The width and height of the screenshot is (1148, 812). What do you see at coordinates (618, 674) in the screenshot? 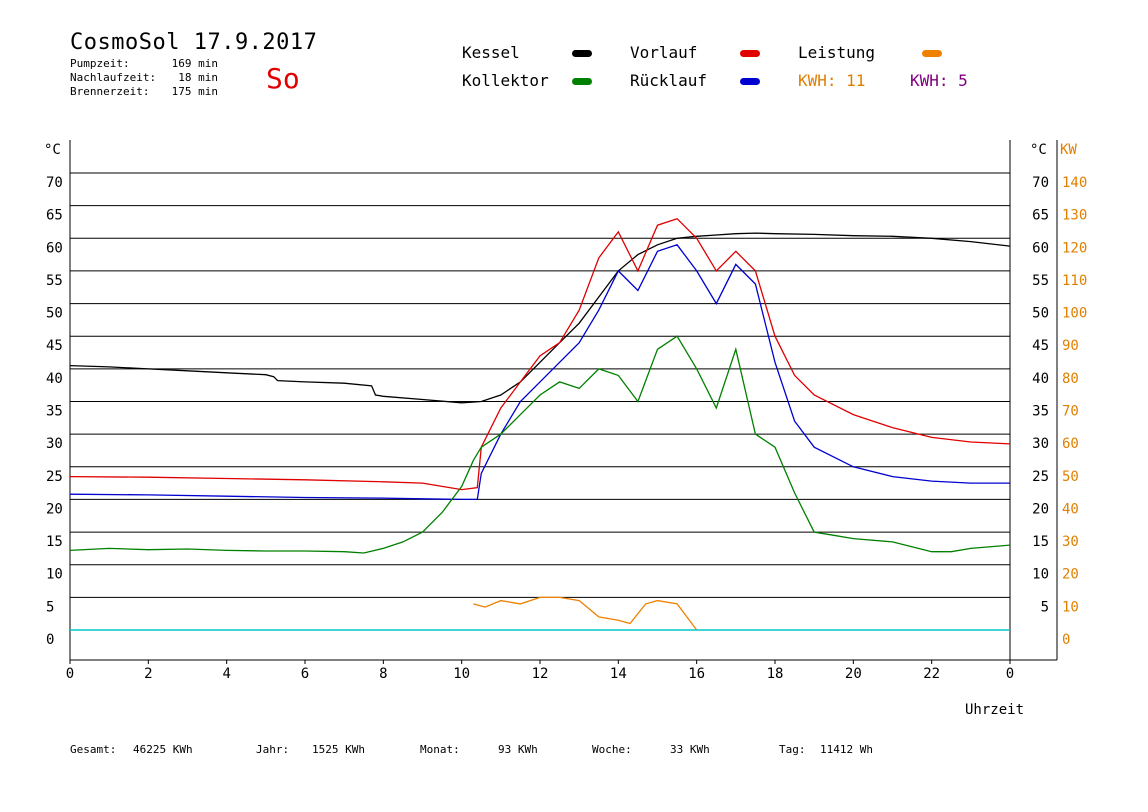
I see `x-tick-label: 14` at bounding box center [618, 674].